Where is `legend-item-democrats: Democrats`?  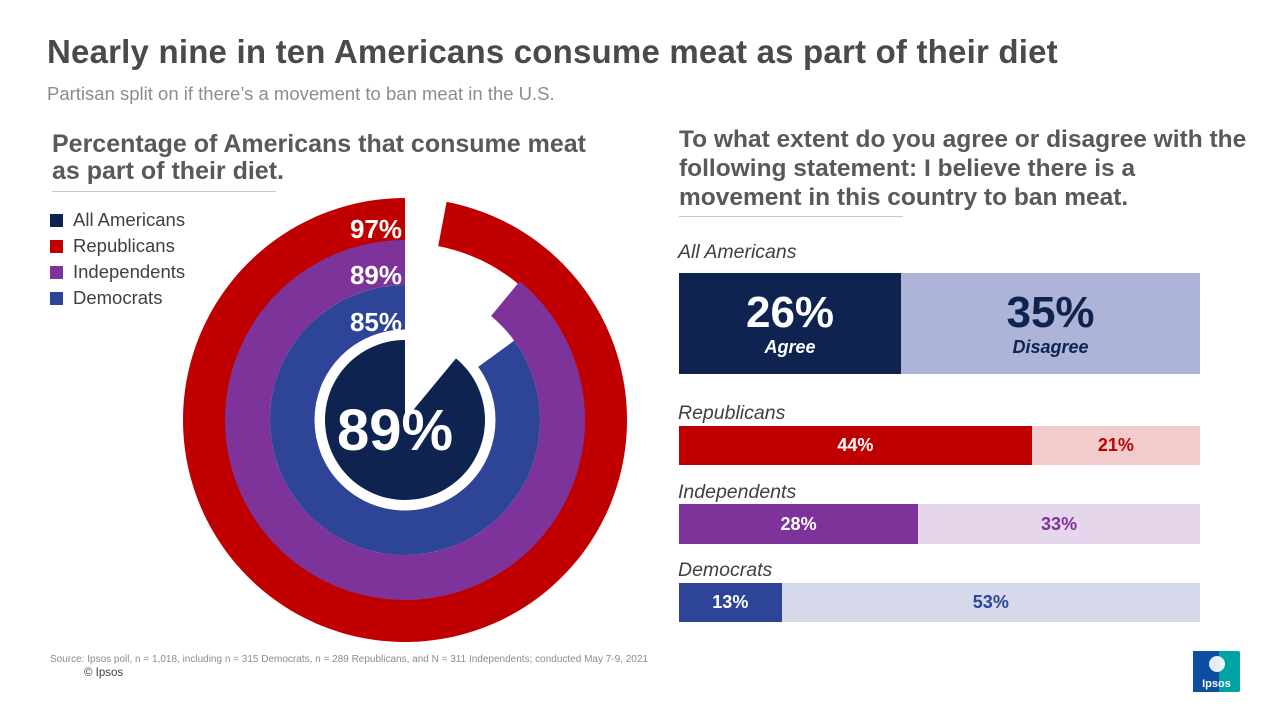 legend-item-democrats: Democrats is located at coordinates (117, 298).